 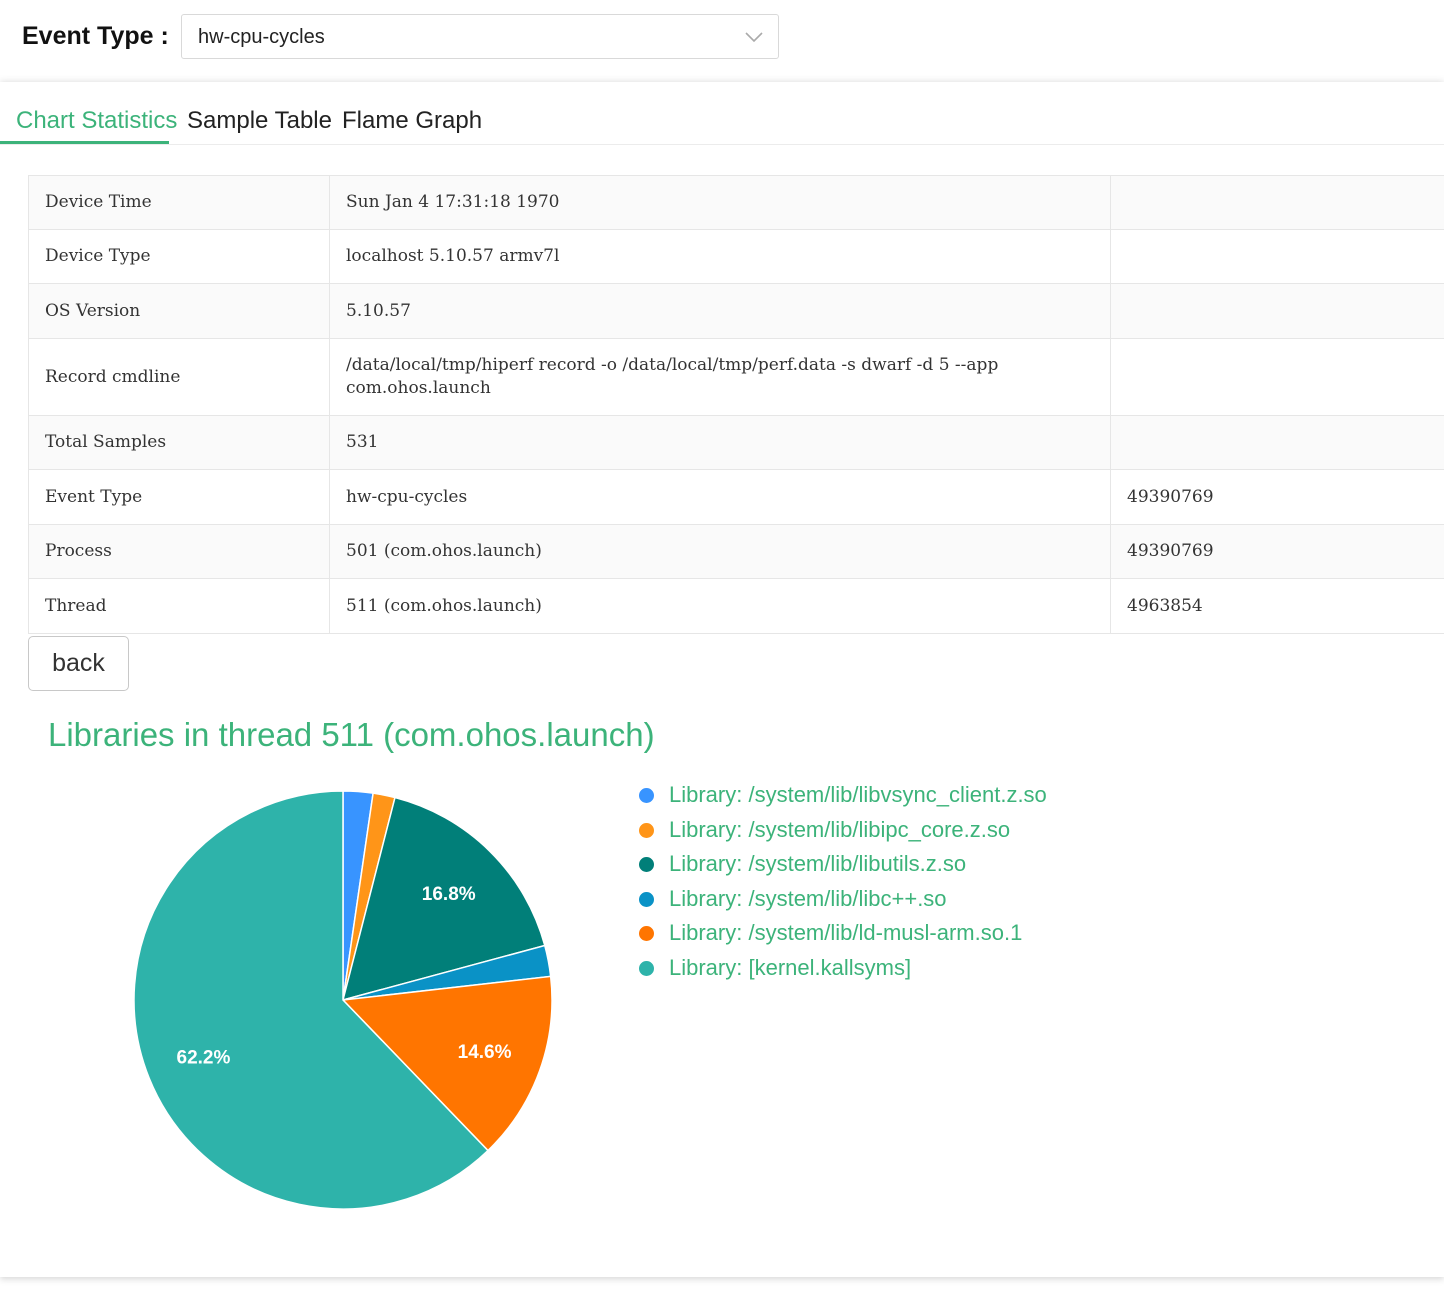 What do you see at coordinates (179, 311) in the screenshot?
I see `table-cell-name: OS Version` at bounding box center [179, 311].